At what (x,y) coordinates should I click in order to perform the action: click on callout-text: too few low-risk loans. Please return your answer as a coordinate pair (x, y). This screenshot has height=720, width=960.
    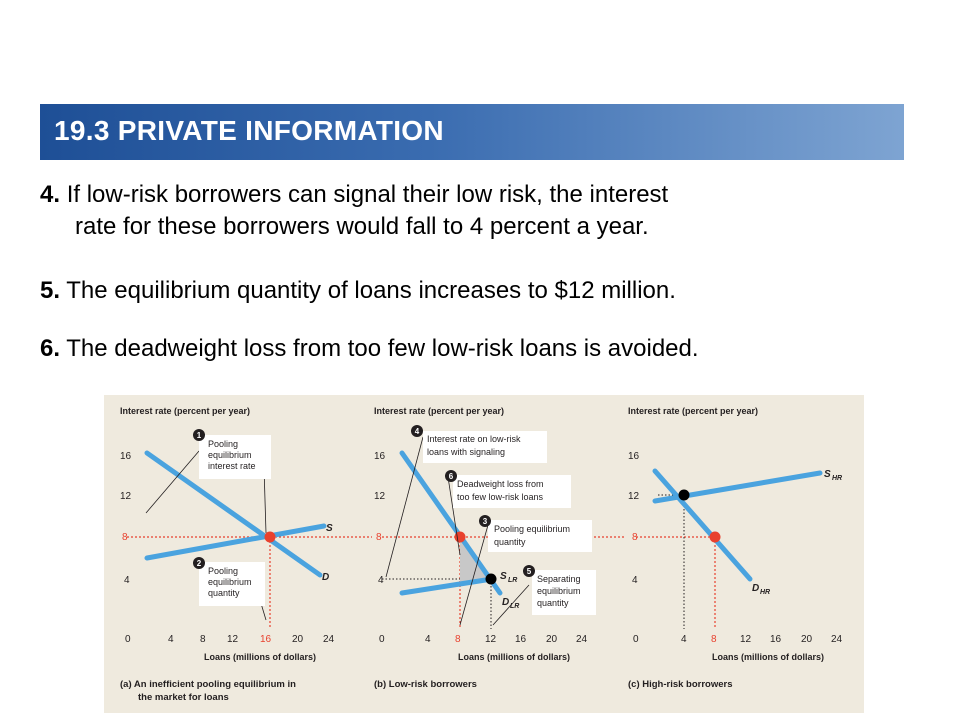
    Looking at the image, I should click on (500, 497).